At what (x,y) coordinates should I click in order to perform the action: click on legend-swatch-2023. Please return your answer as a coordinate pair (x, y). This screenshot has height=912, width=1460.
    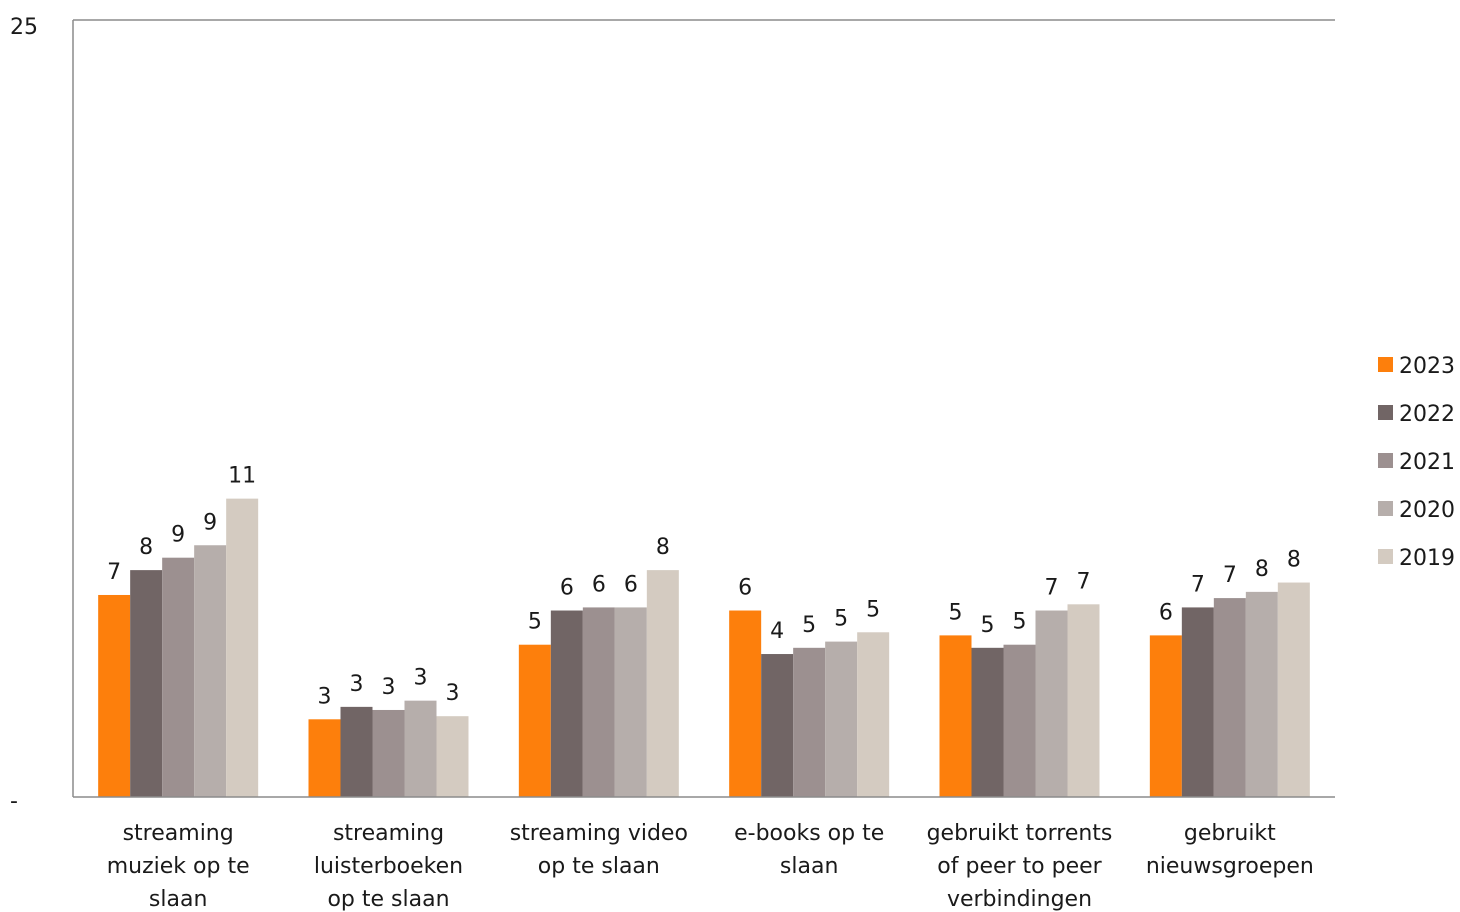
    Looking at the image, I should click on (1385, 364).